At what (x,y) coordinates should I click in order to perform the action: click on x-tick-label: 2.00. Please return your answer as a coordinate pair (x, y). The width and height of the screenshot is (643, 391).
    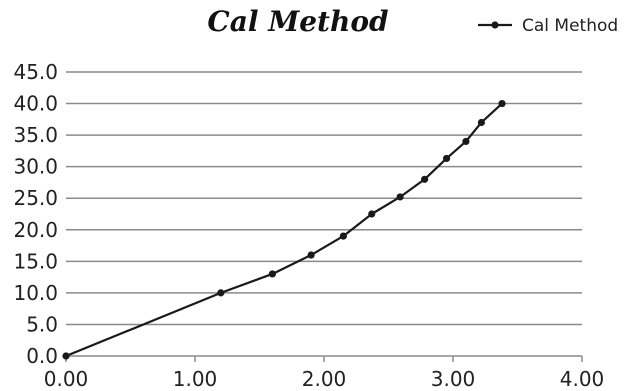
    Looking at the image, I should click on (324, 379).